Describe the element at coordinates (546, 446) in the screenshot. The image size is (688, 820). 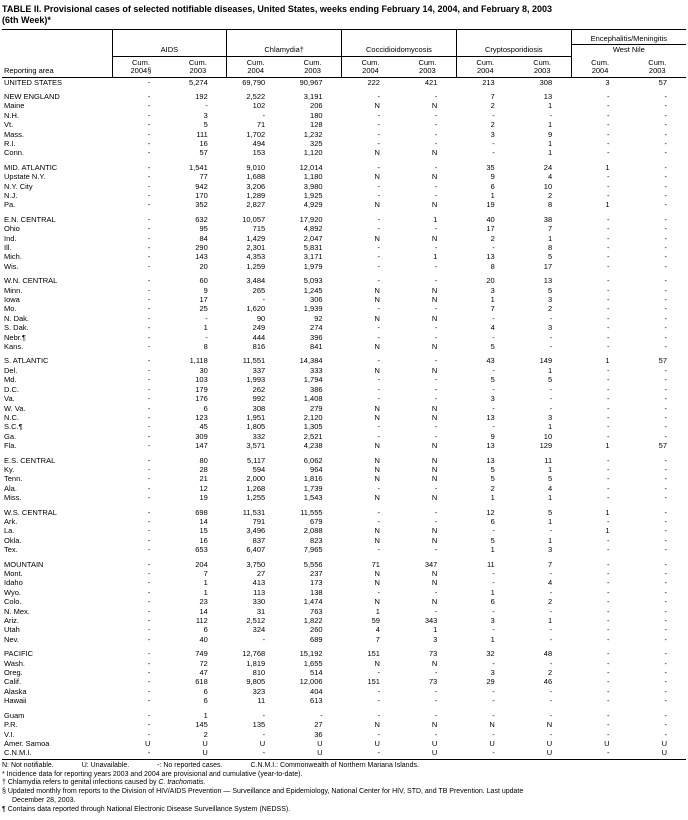
I see `value-cell: 129` at that location.